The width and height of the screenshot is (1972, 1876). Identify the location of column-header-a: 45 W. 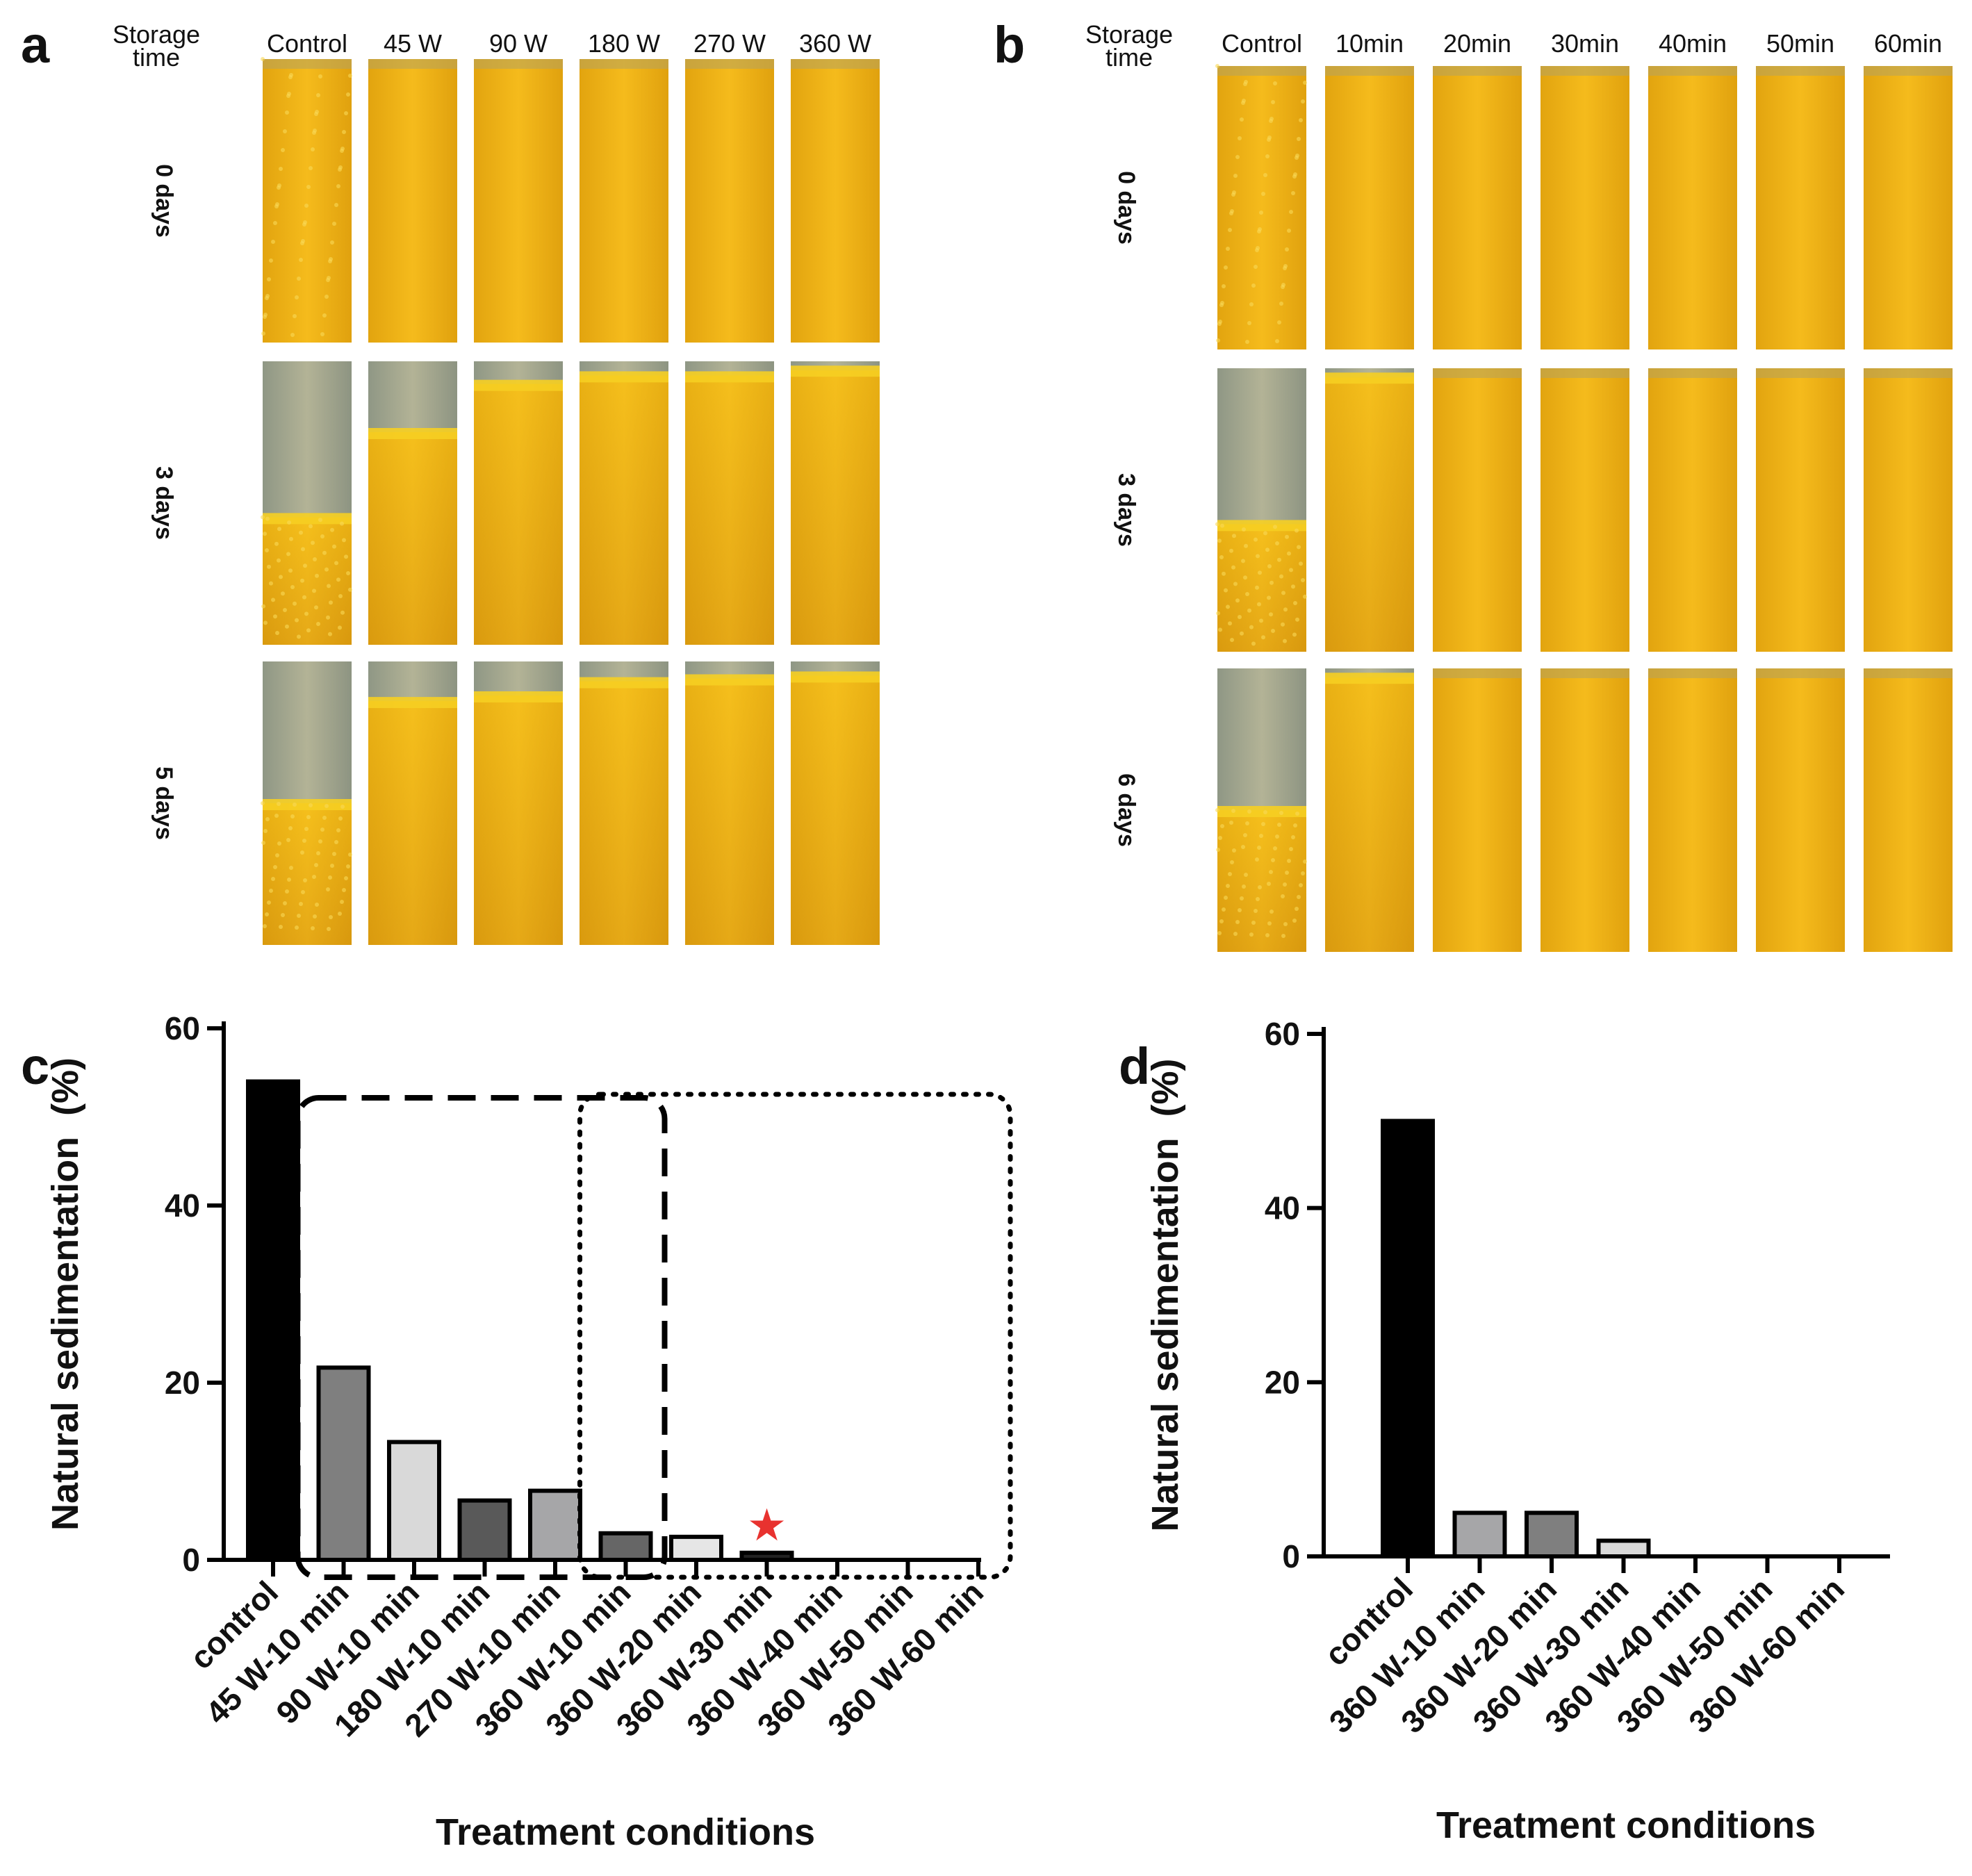
(413, 43).